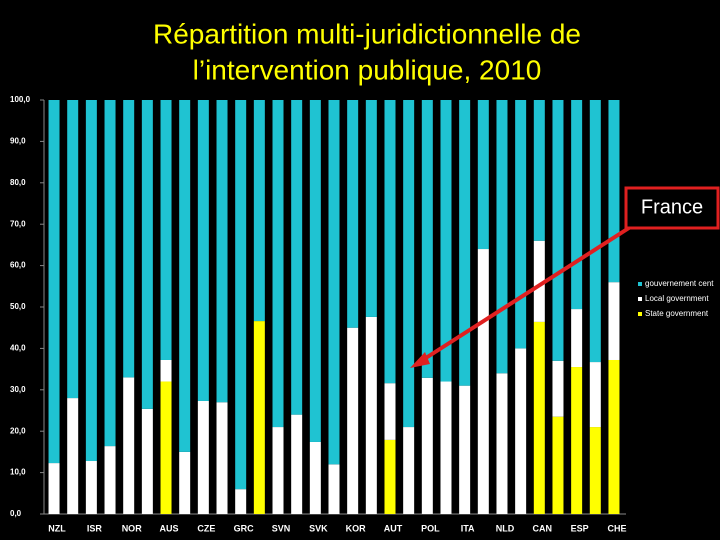  Describe the element at coordinates (580, 528) in the screenshot. I see `x-tick-label: ESP` at that location.